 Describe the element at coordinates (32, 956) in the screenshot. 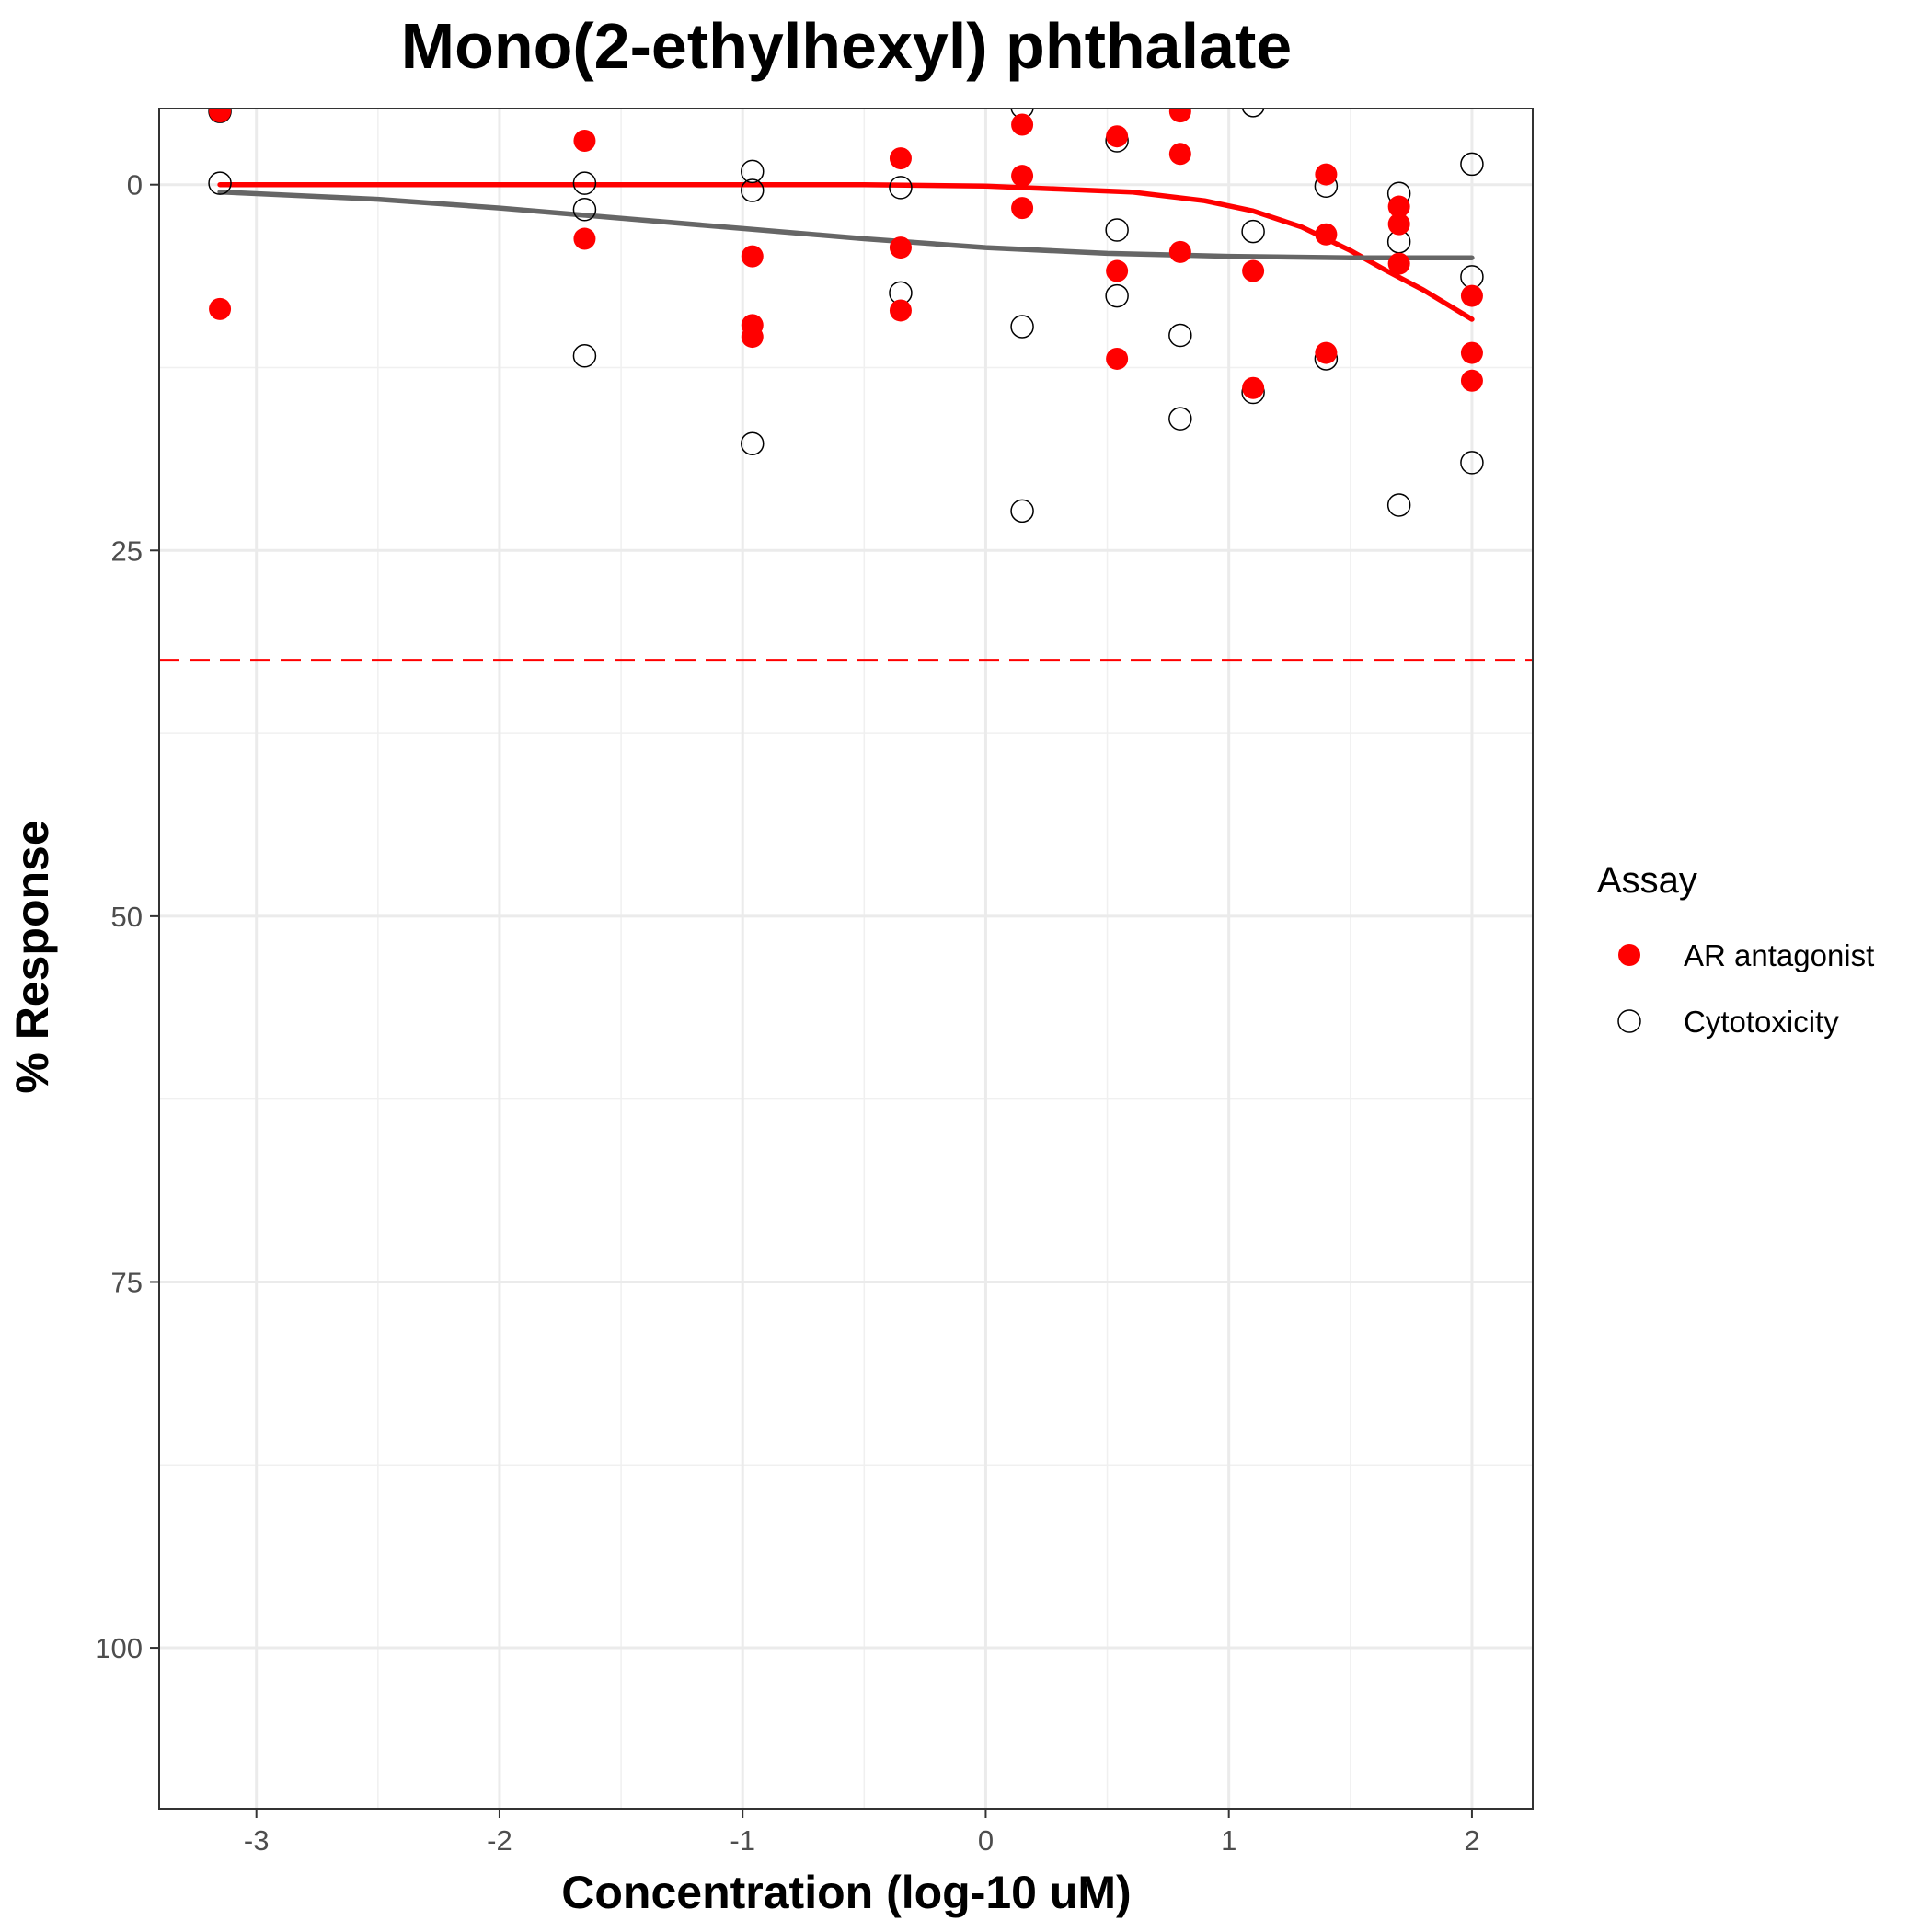

I see `y-axis-title: % Response` at that location.